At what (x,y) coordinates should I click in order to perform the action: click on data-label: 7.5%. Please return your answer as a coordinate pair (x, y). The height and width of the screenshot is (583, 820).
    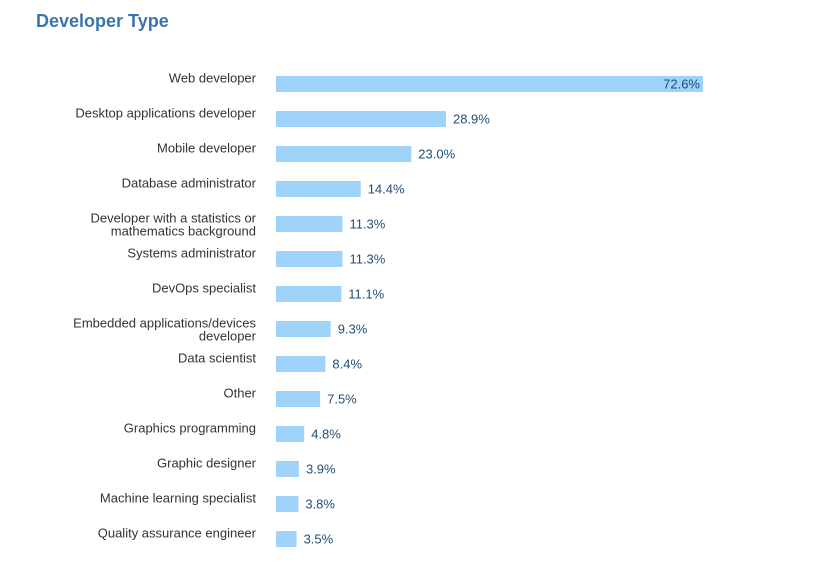
    Looking at the image, I should click on (342, 399).